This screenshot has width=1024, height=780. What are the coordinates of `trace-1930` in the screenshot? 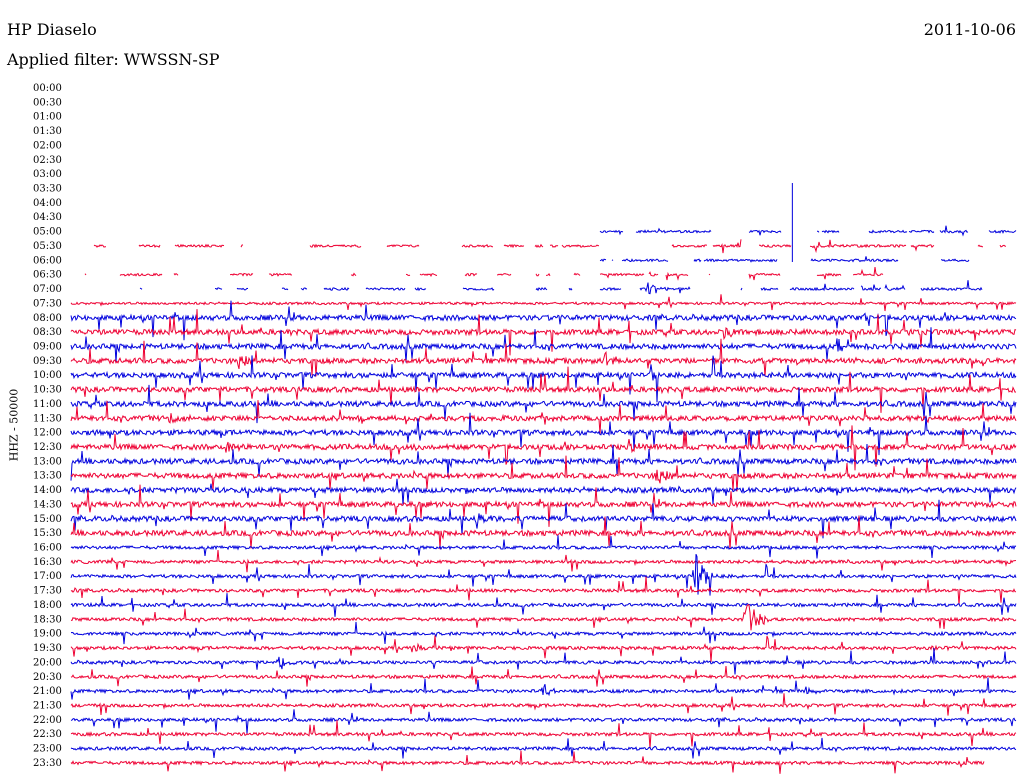 It's located at (543, 648).